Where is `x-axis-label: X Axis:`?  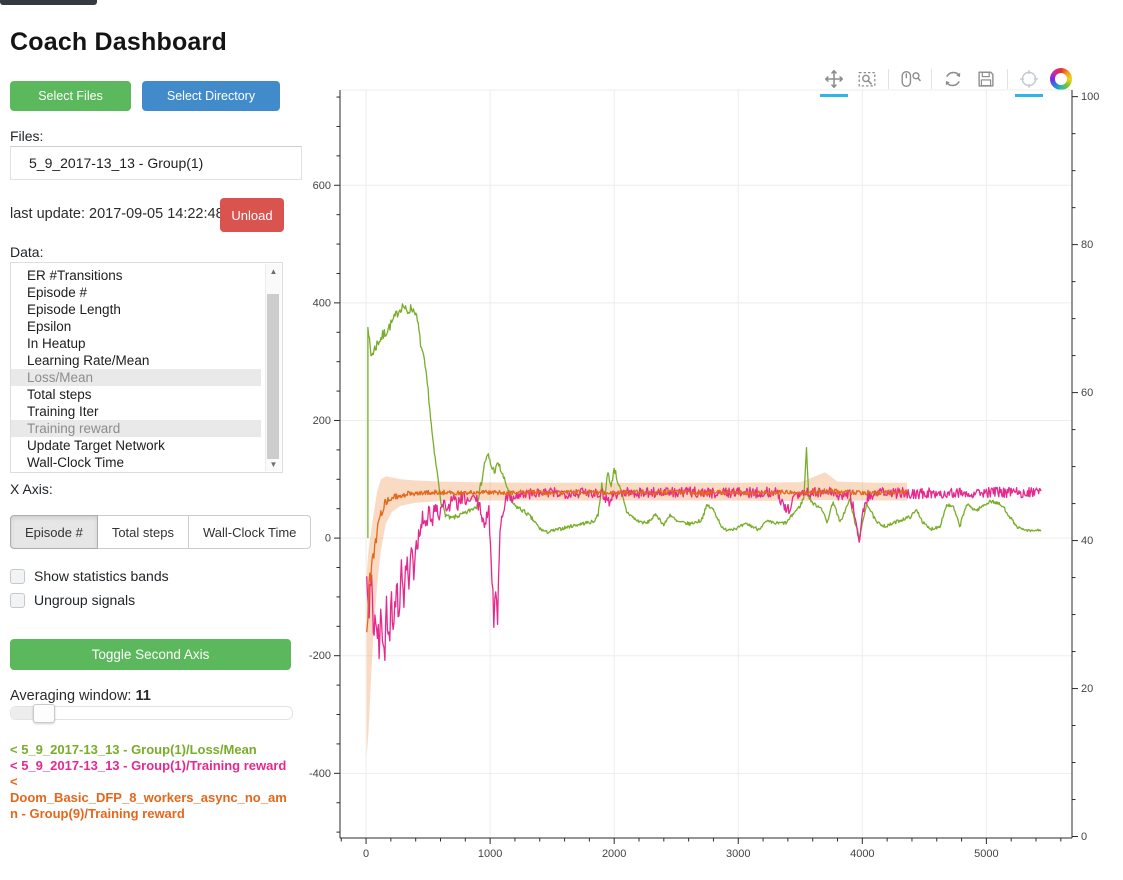
x-axis-label: X Axis: is located at coordinates (31, 489).